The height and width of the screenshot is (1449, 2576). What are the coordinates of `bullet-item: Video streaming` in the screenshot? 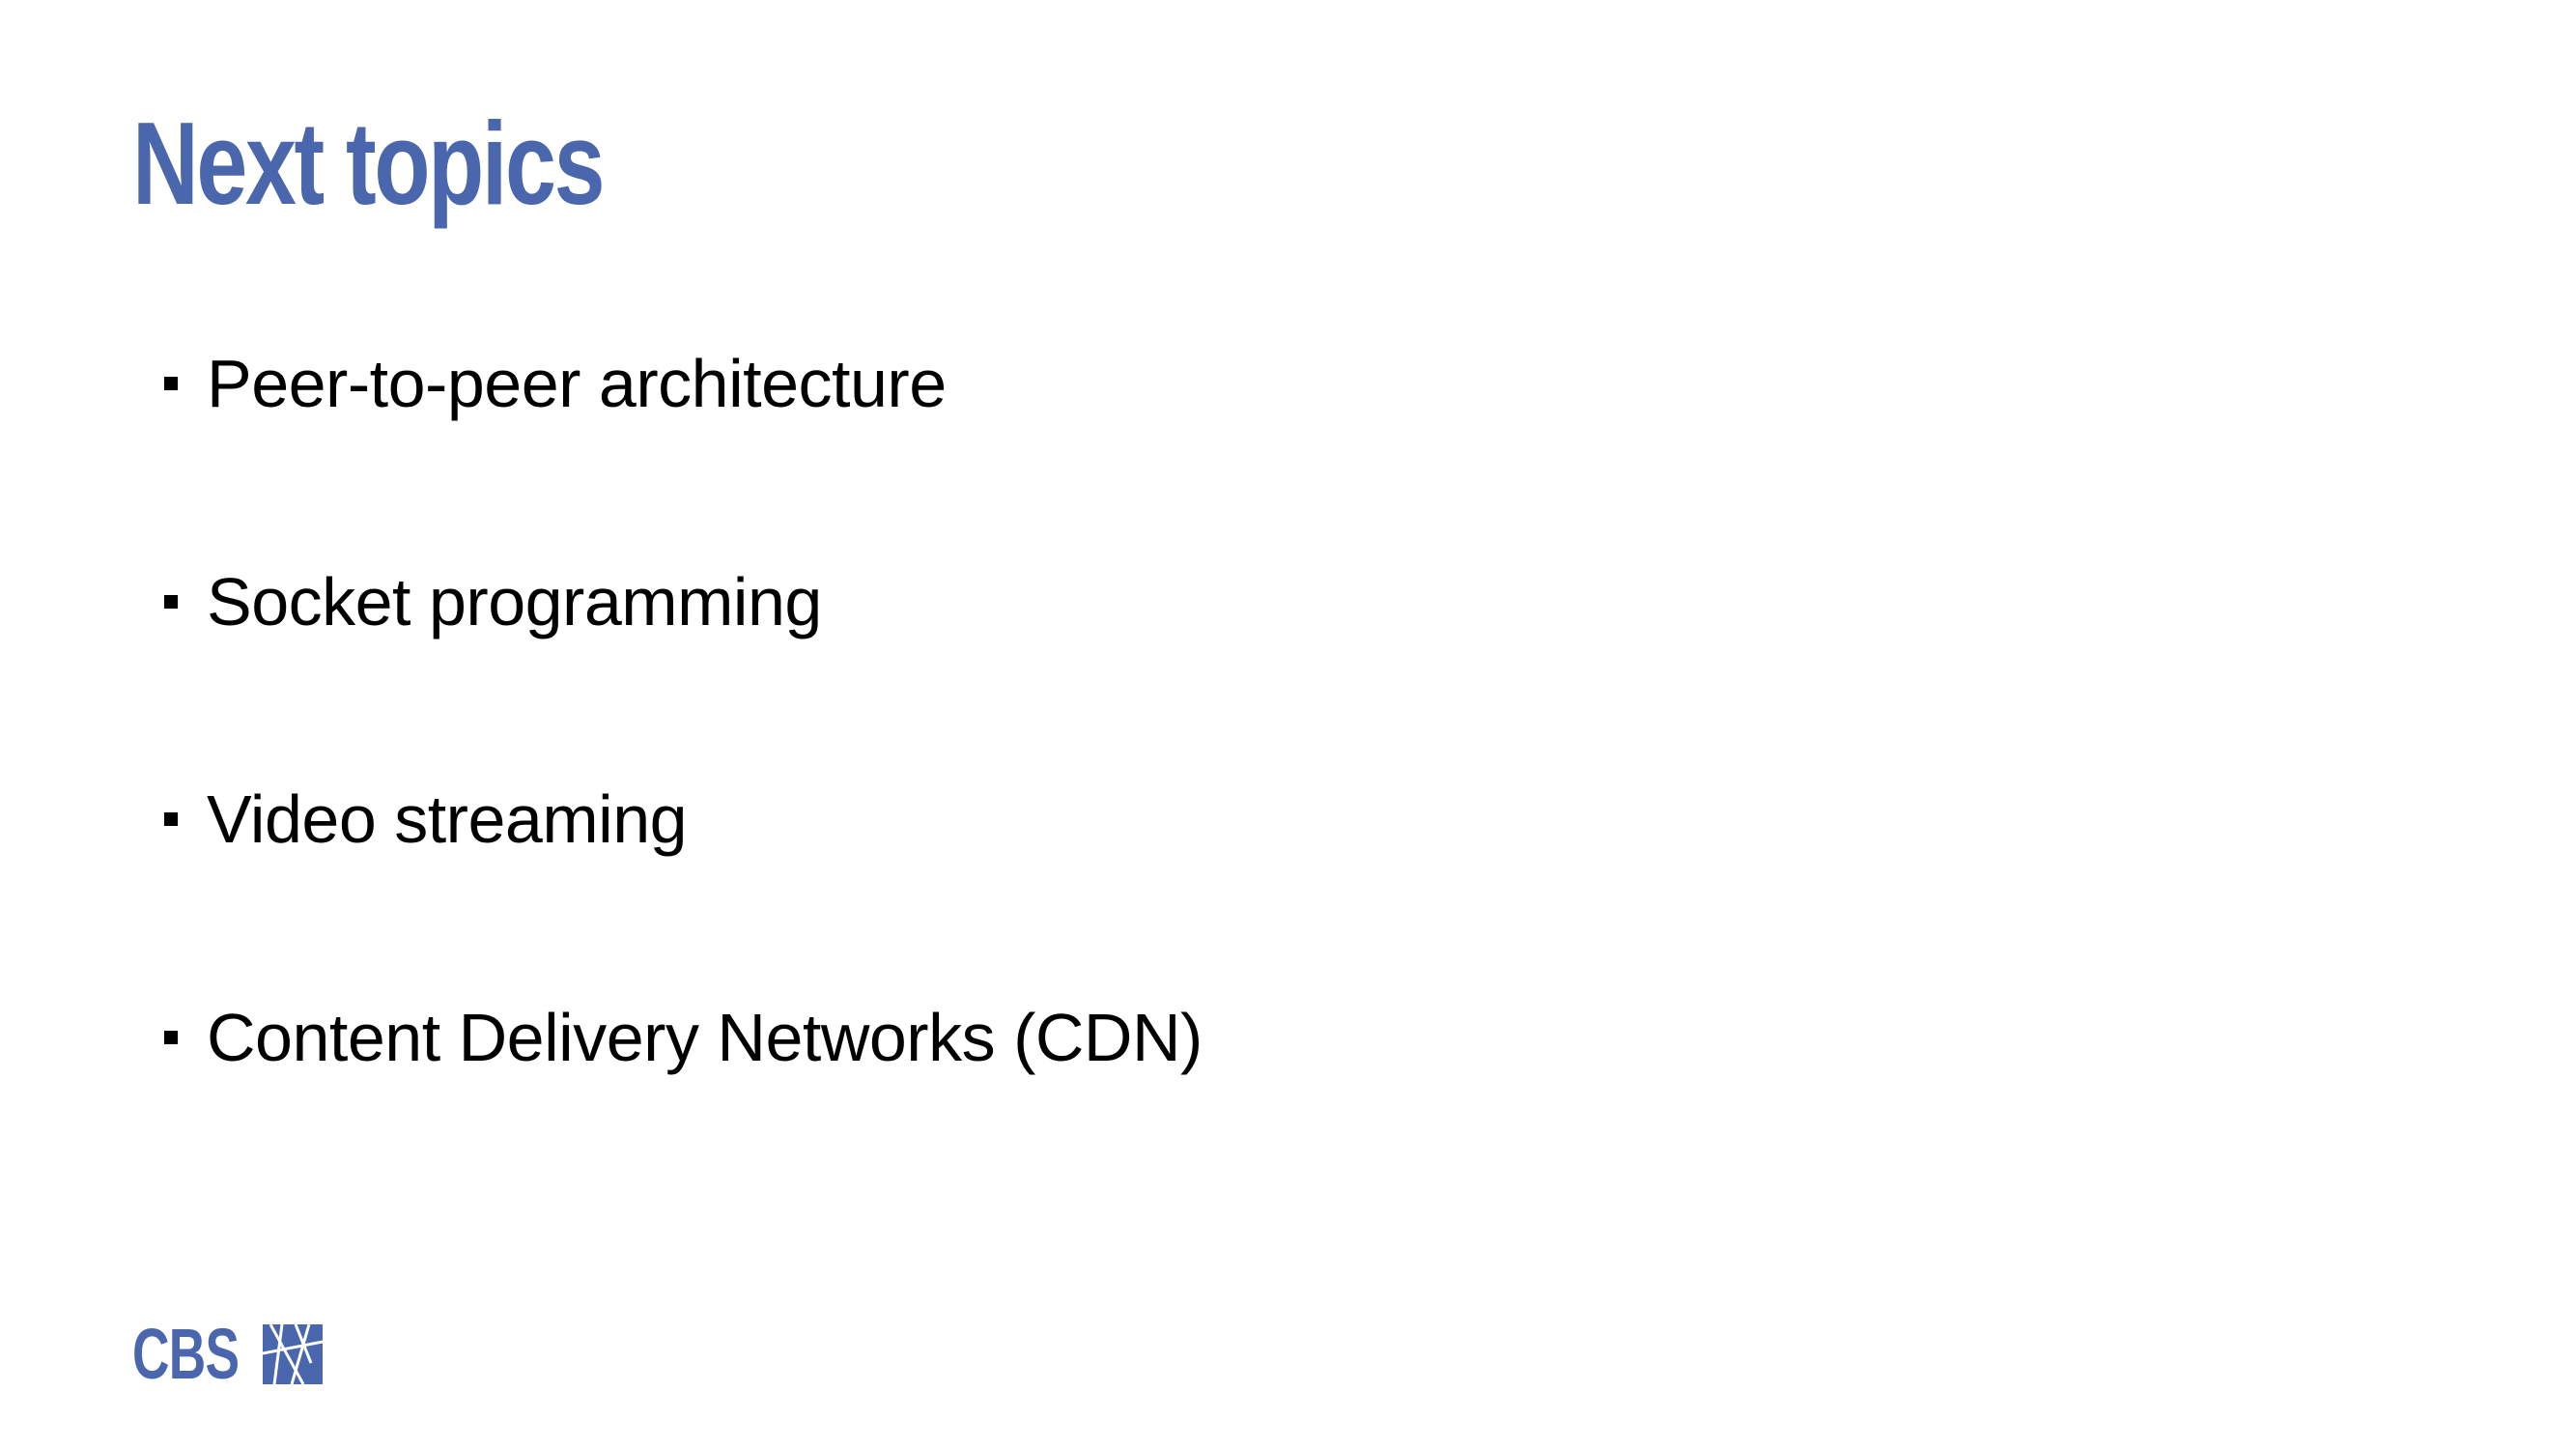 It's located at (426, 819).